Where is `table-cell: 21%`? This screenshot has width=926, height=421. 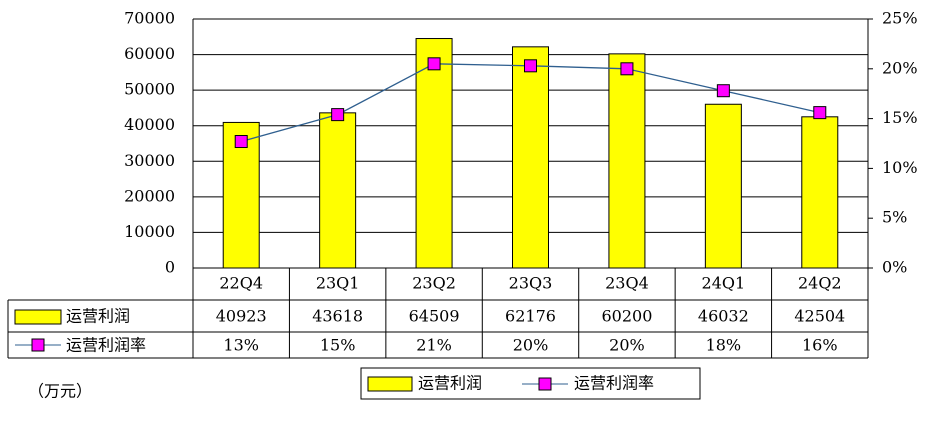 table-cell: 21% is located at coordinates (434, 345).